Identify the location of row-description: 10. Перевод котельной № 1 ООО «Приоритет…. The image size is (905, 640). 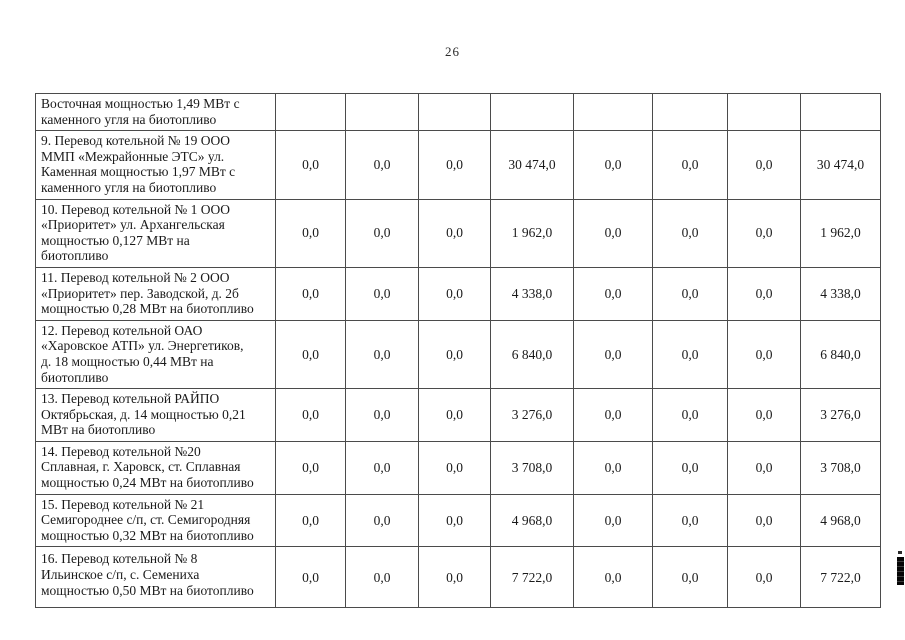
(155, 233).